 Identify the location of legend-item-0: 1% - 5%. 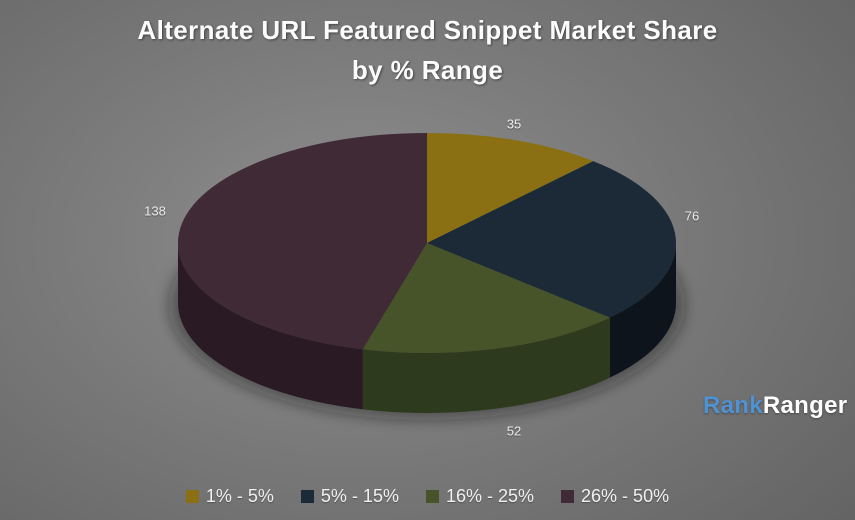
(229, 496).